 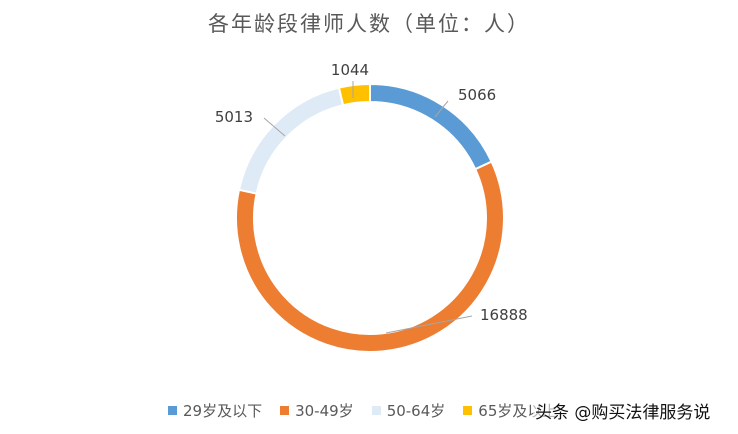 I want to click on watermark: 头条 @购买法律服务说, so click(x=623, y=410).